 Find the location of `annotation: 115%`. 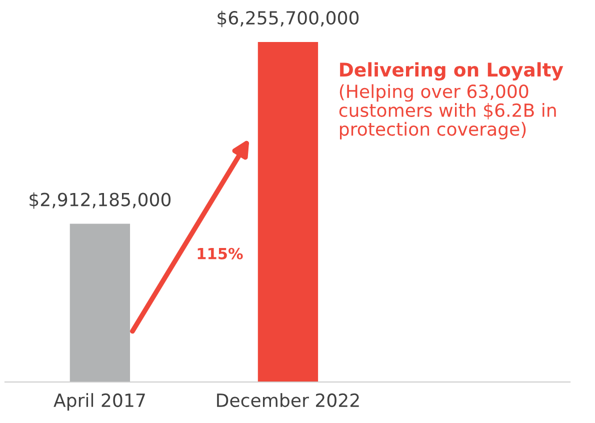

annotation: 115% is located at coordinates (220, 254).